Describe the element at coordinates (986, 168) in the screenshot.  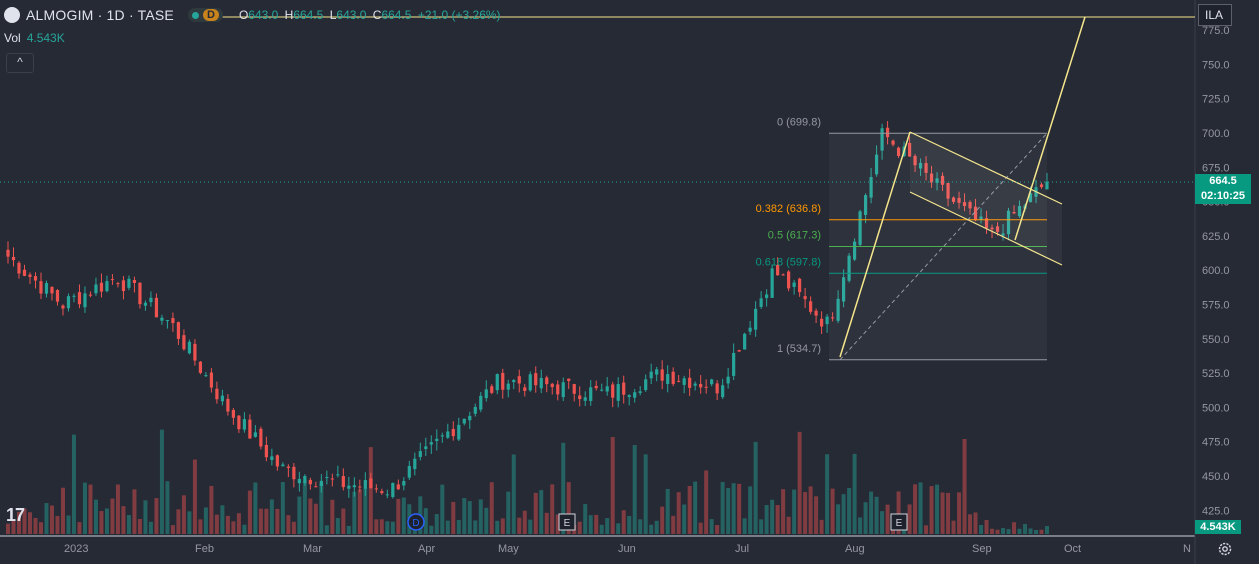
I see `channel-upper-line` at that location.